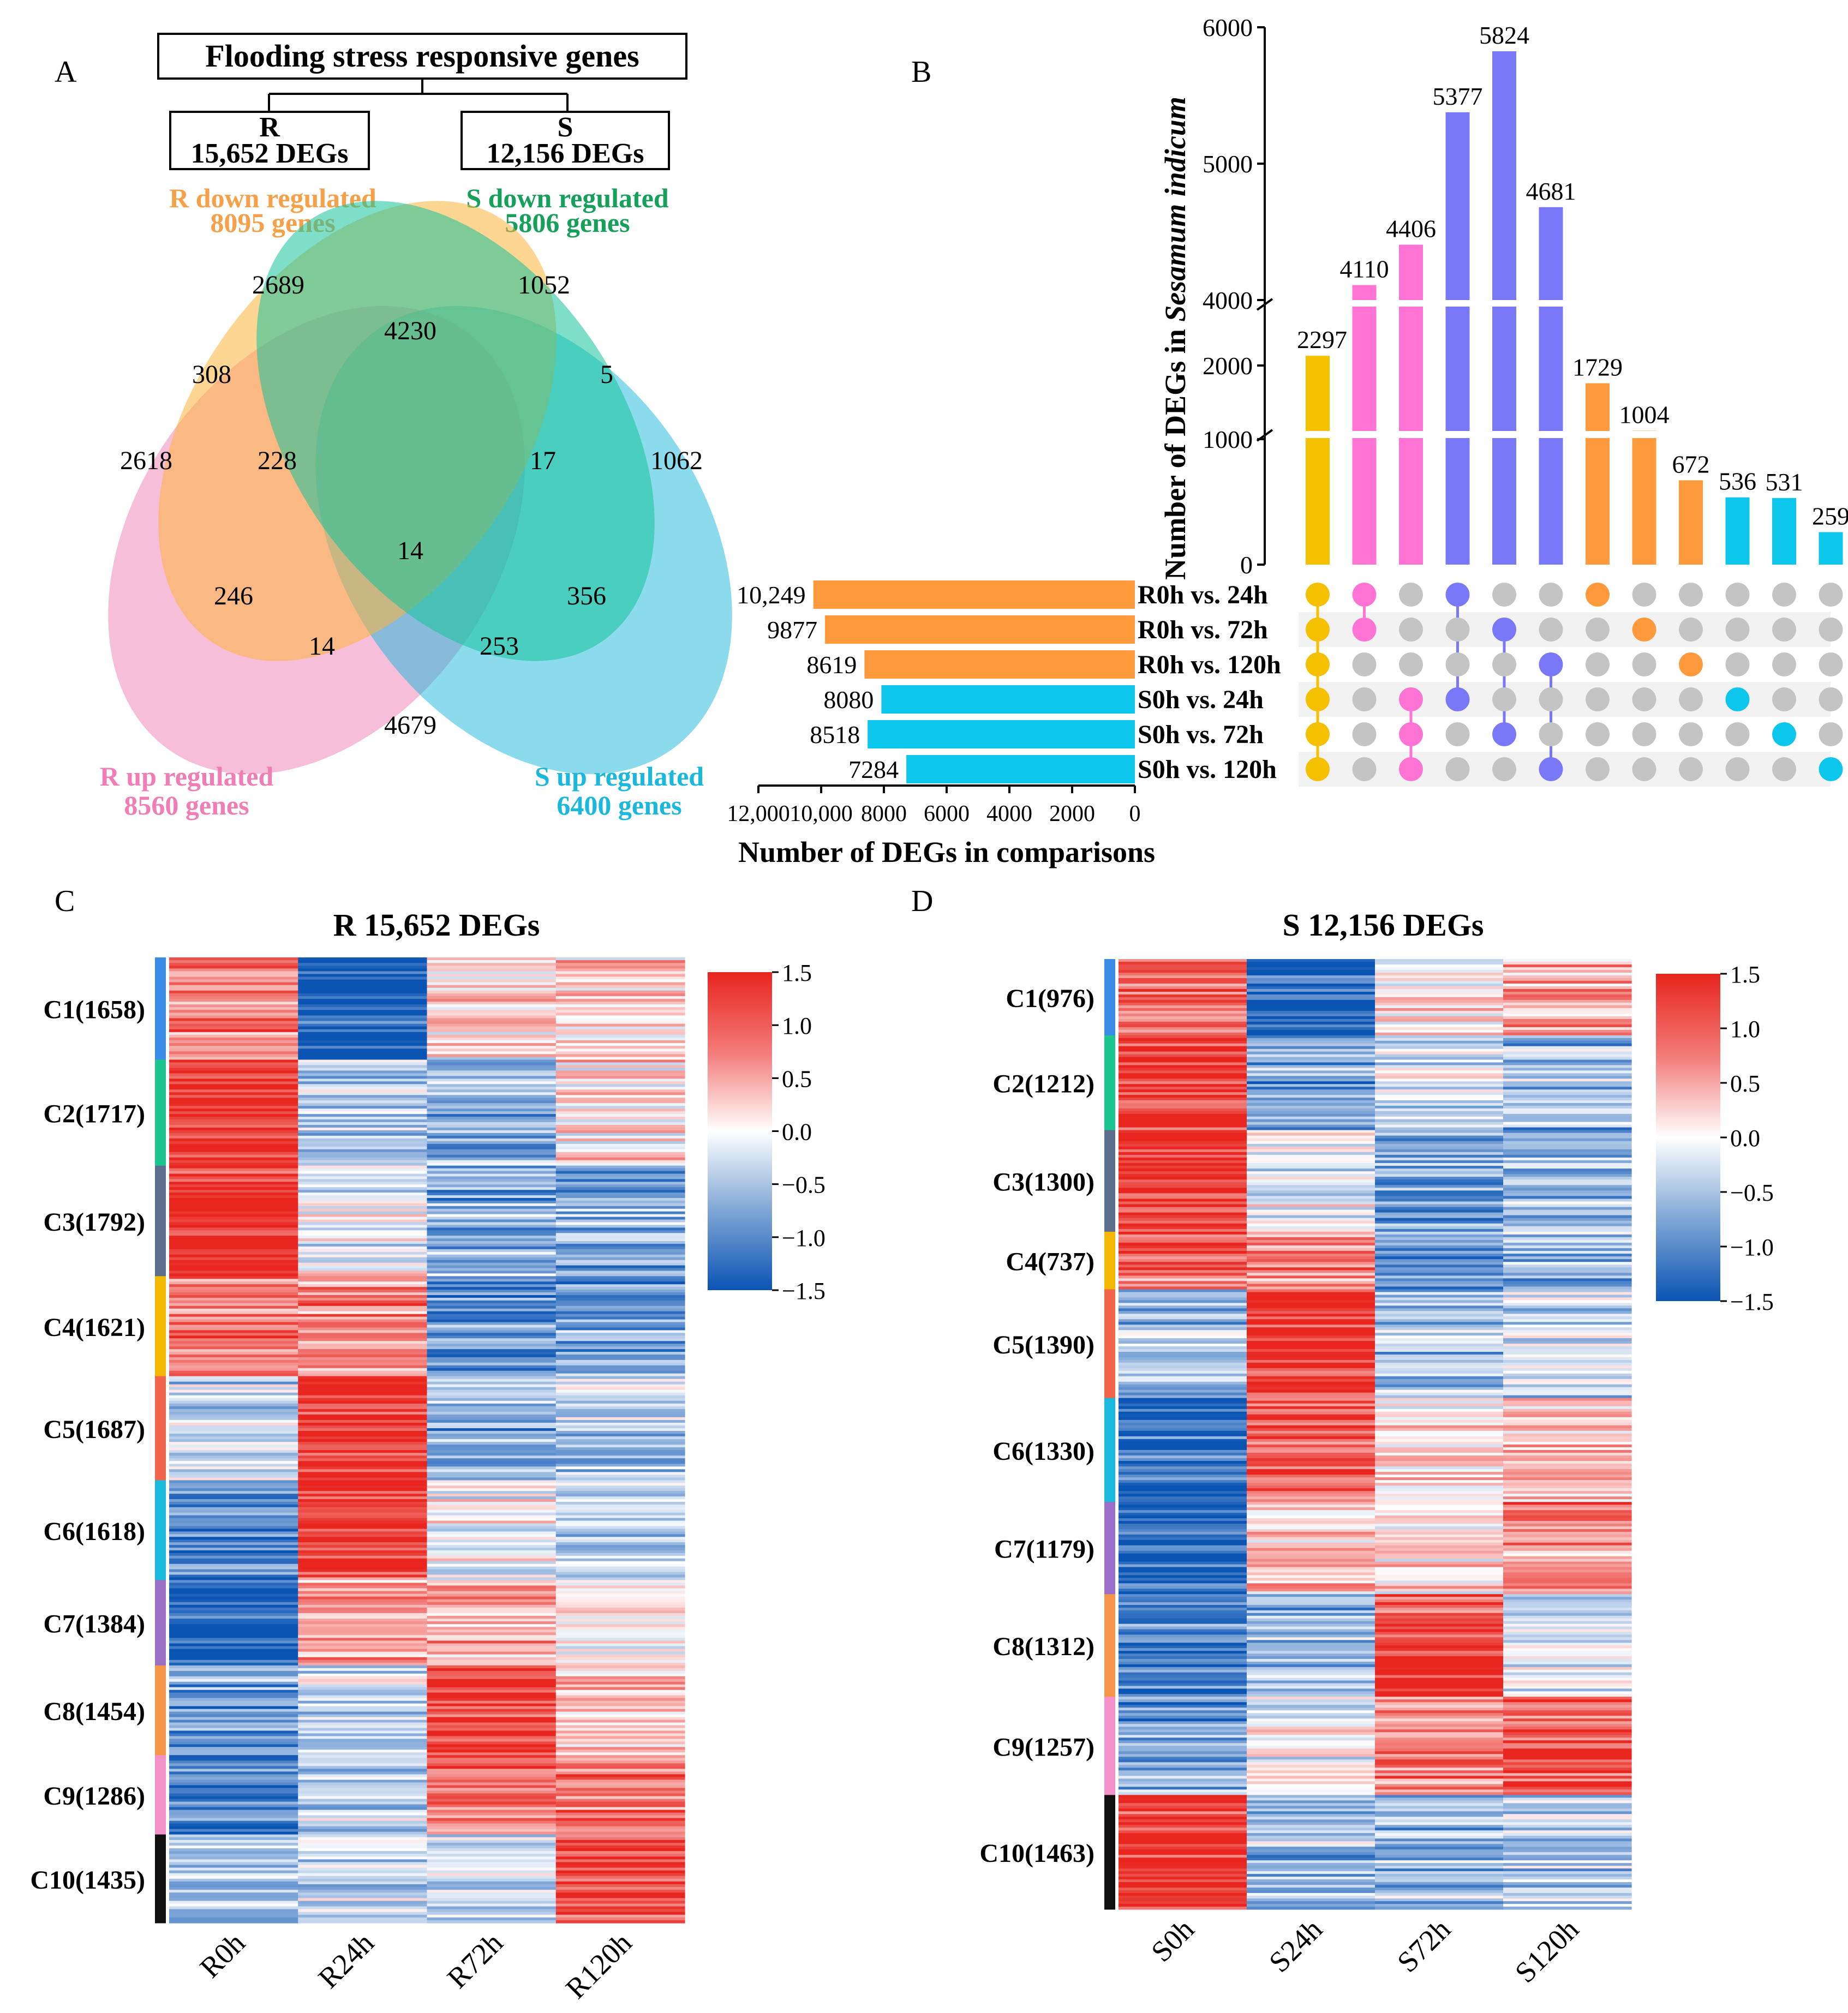 This screenshot has width=1848, height=2013. What do you see at coordinates (1207, 770) in the screenshot?
I see `set-name: S0h vs. 120h` at bounding box center [1207, 770].